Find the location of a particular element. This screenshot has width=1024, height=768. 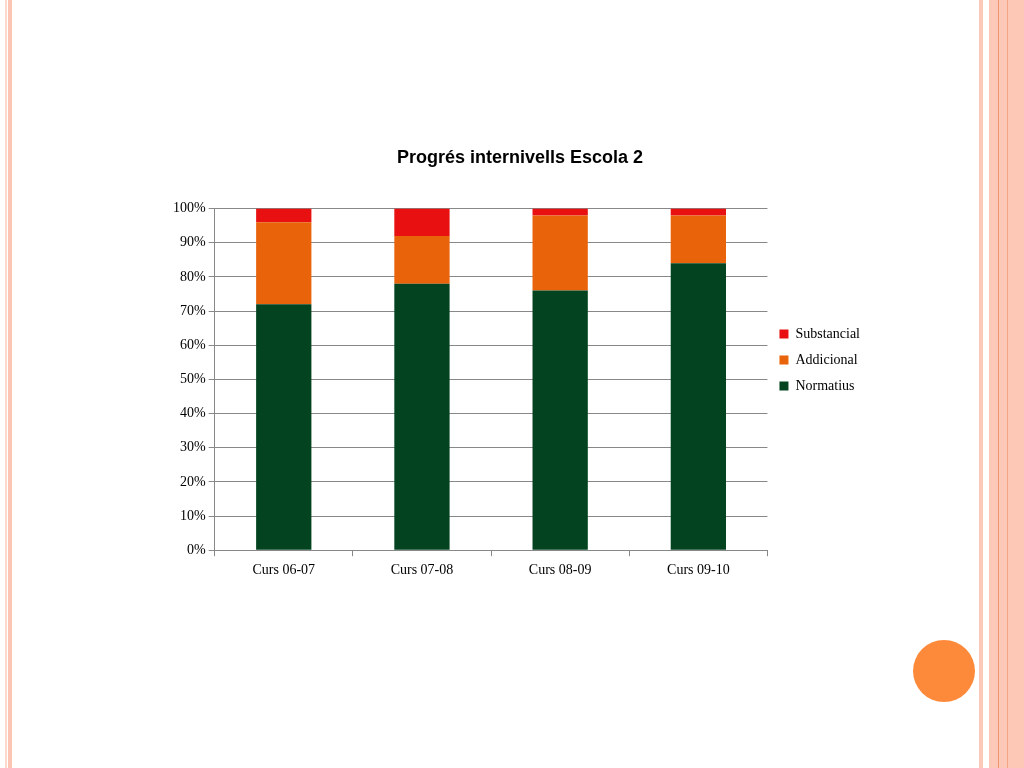

y-tick-label: 10% is located at coordinates (192, 515).